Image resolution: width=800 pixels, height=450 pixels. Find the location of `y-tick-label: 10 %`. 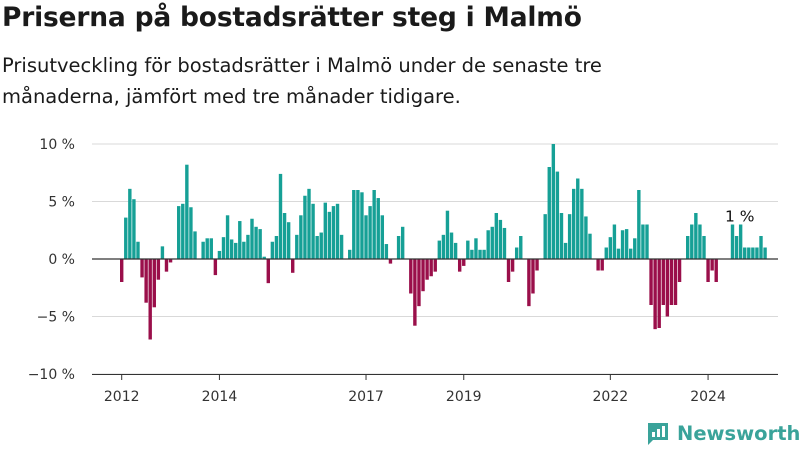

y-tick-label: 10 % is located at coordinates (57, 145).